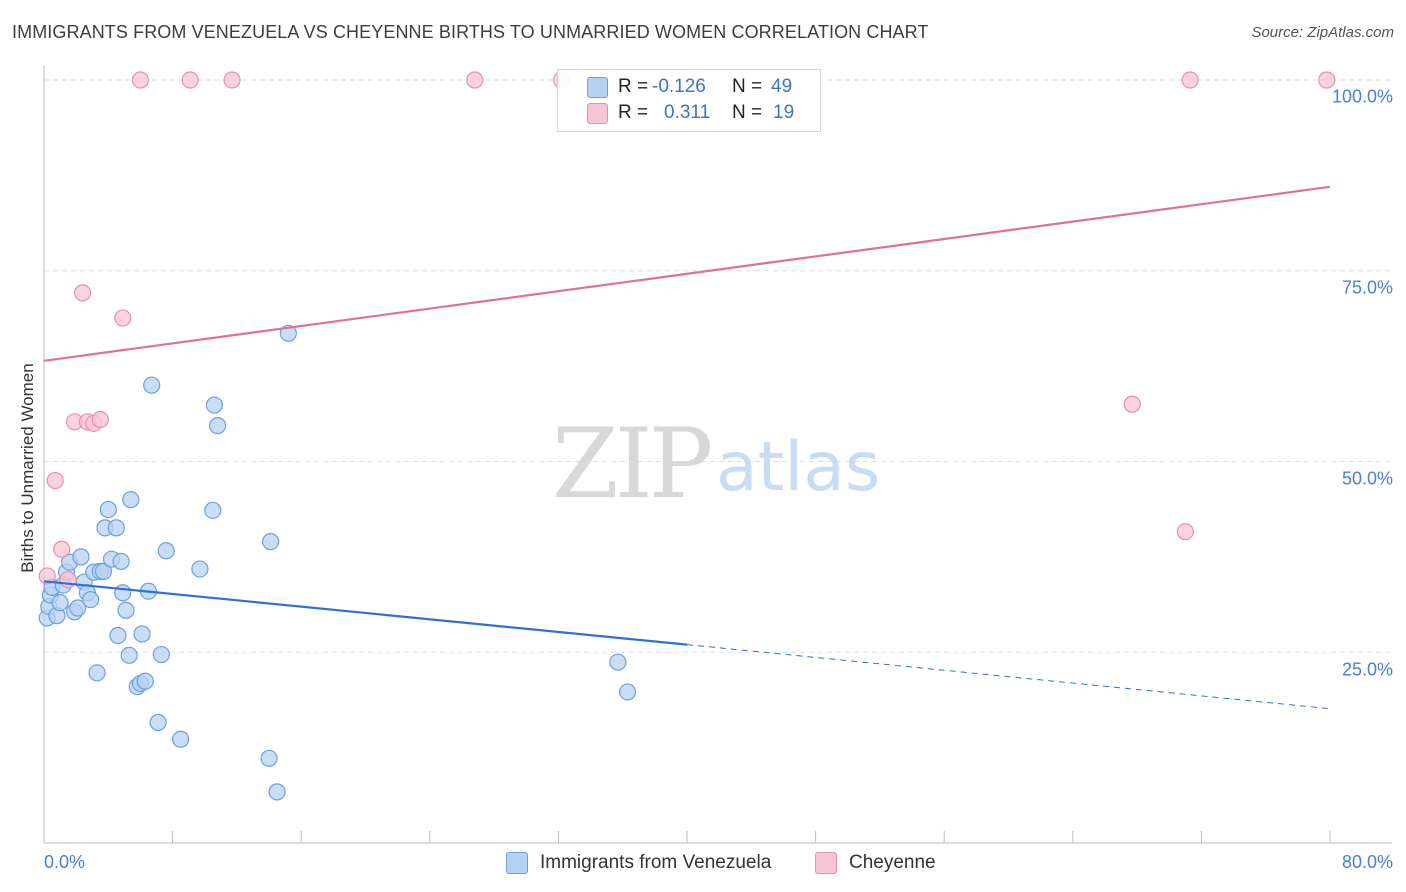 The width and height of the screenshot is (1406, 892). I want to click on legend-cheyenne-label: Cheyenne, so click(892, 862).